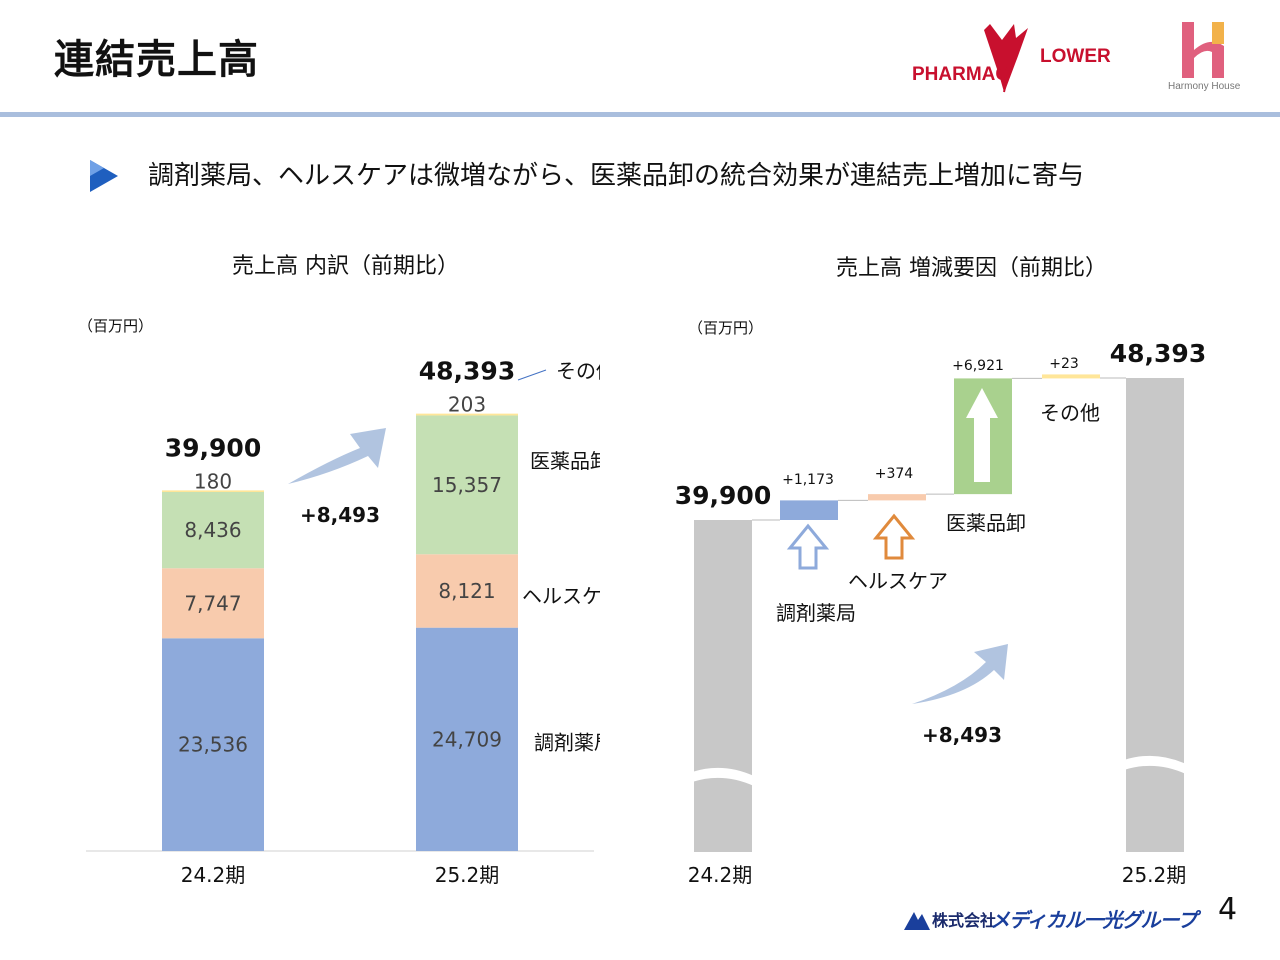 This screenshot has height=960, width=1280. What do you see at coordinates (213, 447) in the screenshot?
I see `total-label: 39,900` at bounding box center [213, 447].